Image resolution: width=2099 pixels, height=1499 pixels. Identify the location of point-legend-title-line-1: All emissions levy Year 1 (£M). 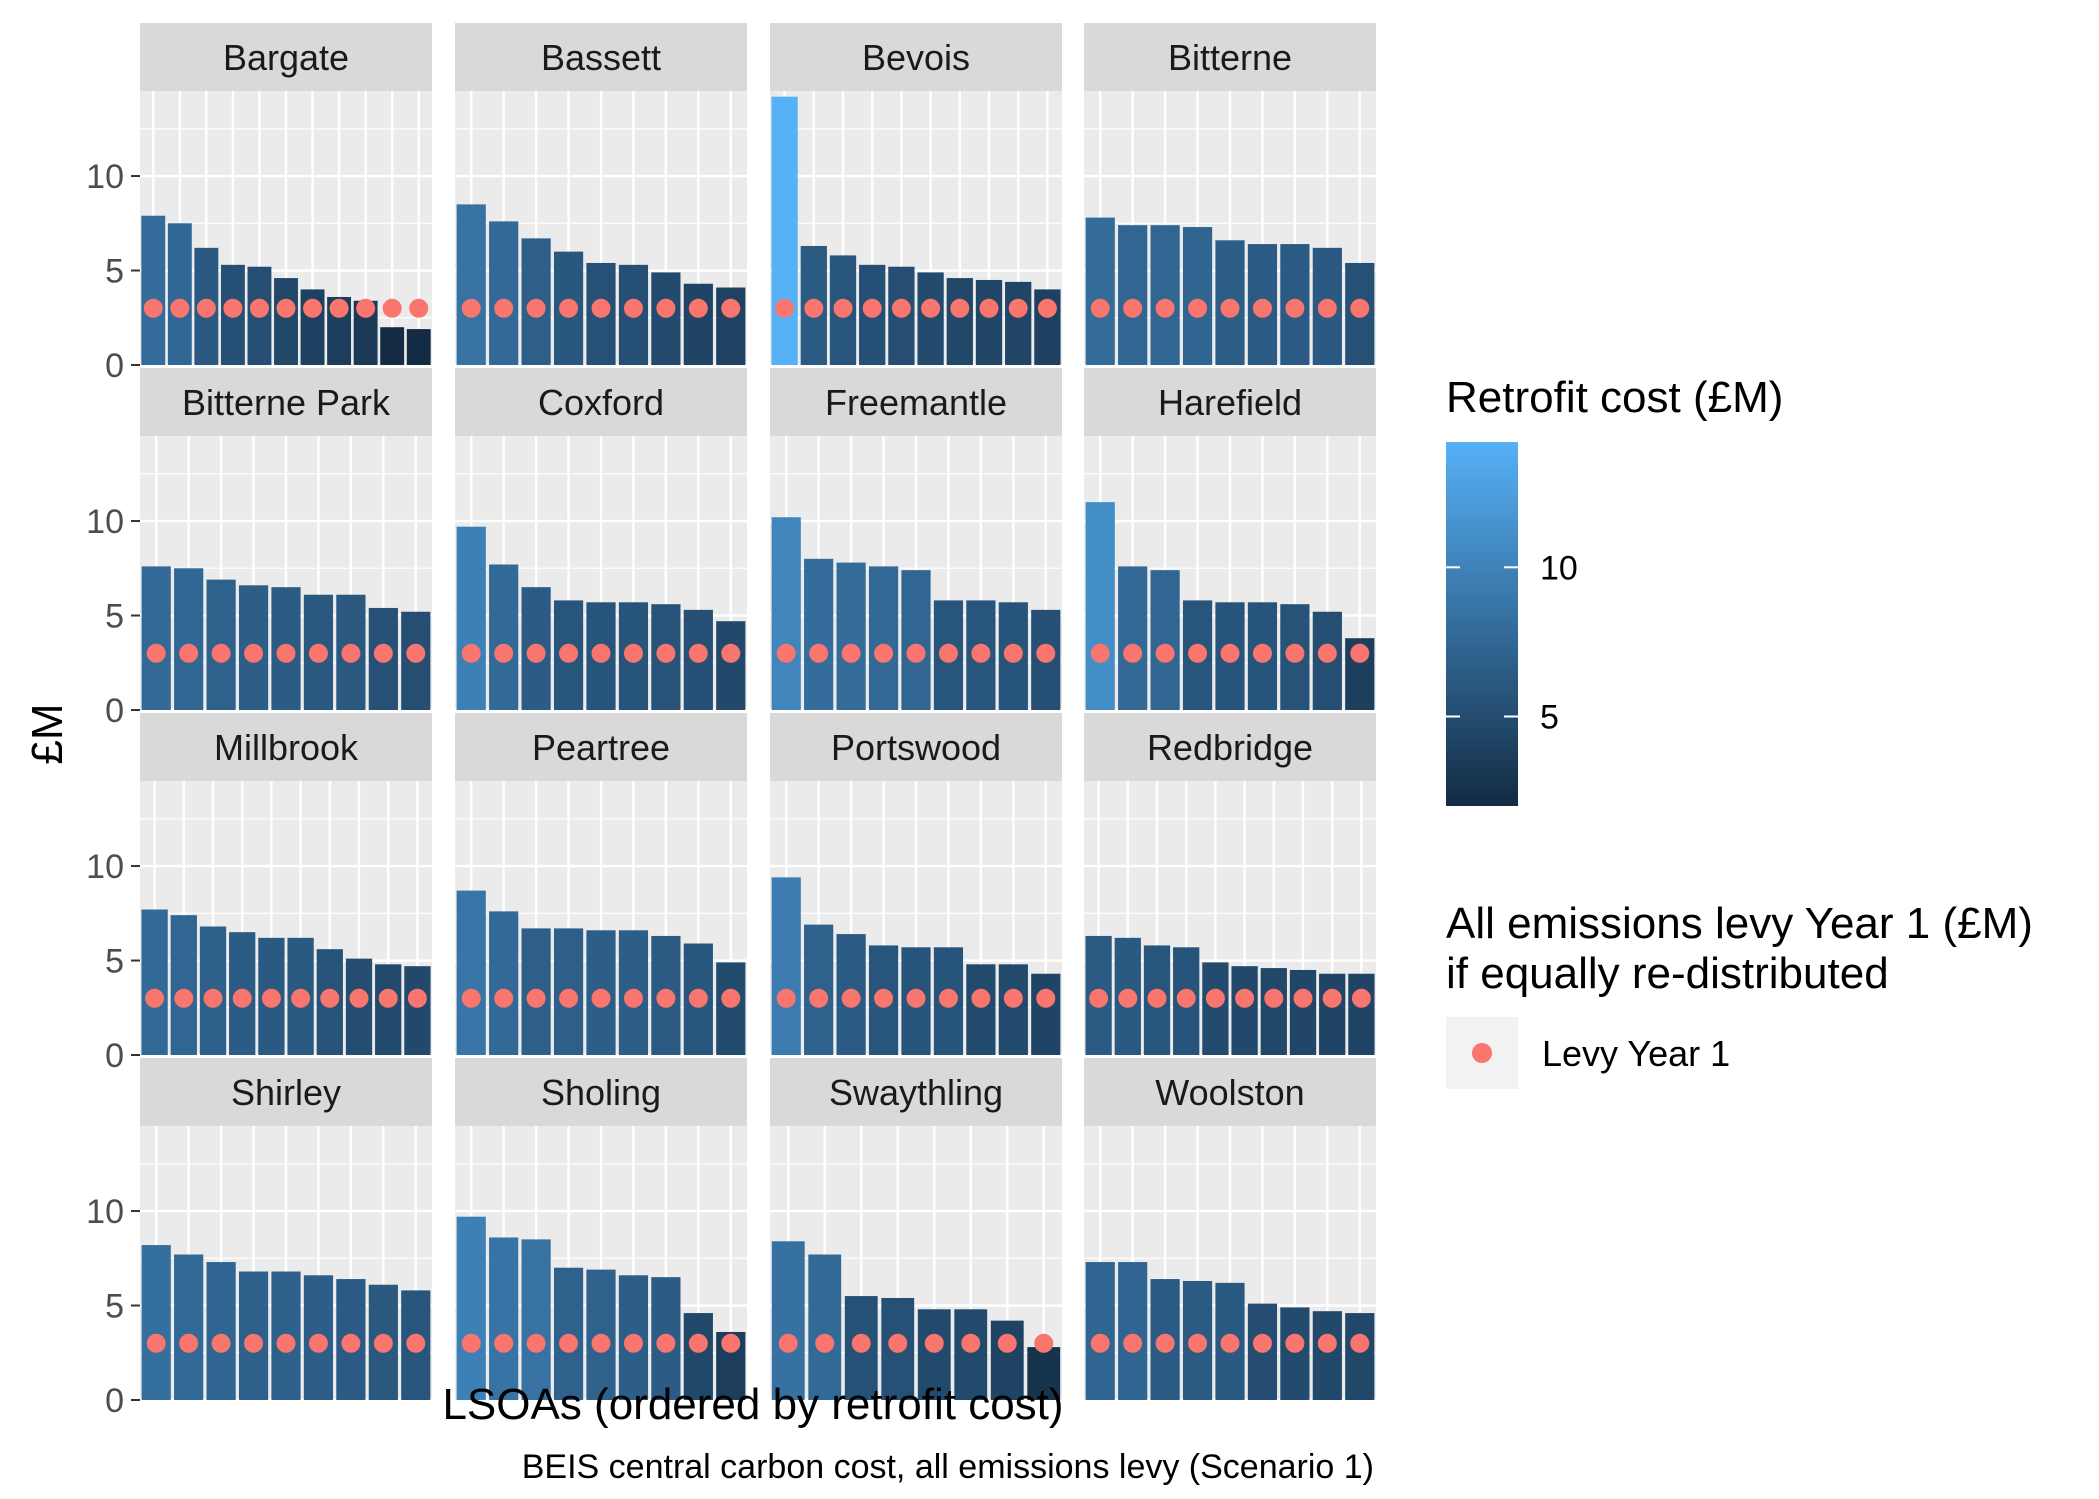
(1739, 923).